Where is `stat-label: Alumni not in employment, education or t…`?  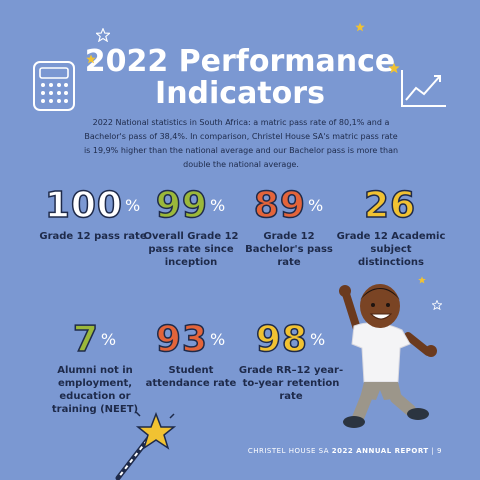
stat-label: Alumni not in employment, education or t… is located at coordinates (95, 390).